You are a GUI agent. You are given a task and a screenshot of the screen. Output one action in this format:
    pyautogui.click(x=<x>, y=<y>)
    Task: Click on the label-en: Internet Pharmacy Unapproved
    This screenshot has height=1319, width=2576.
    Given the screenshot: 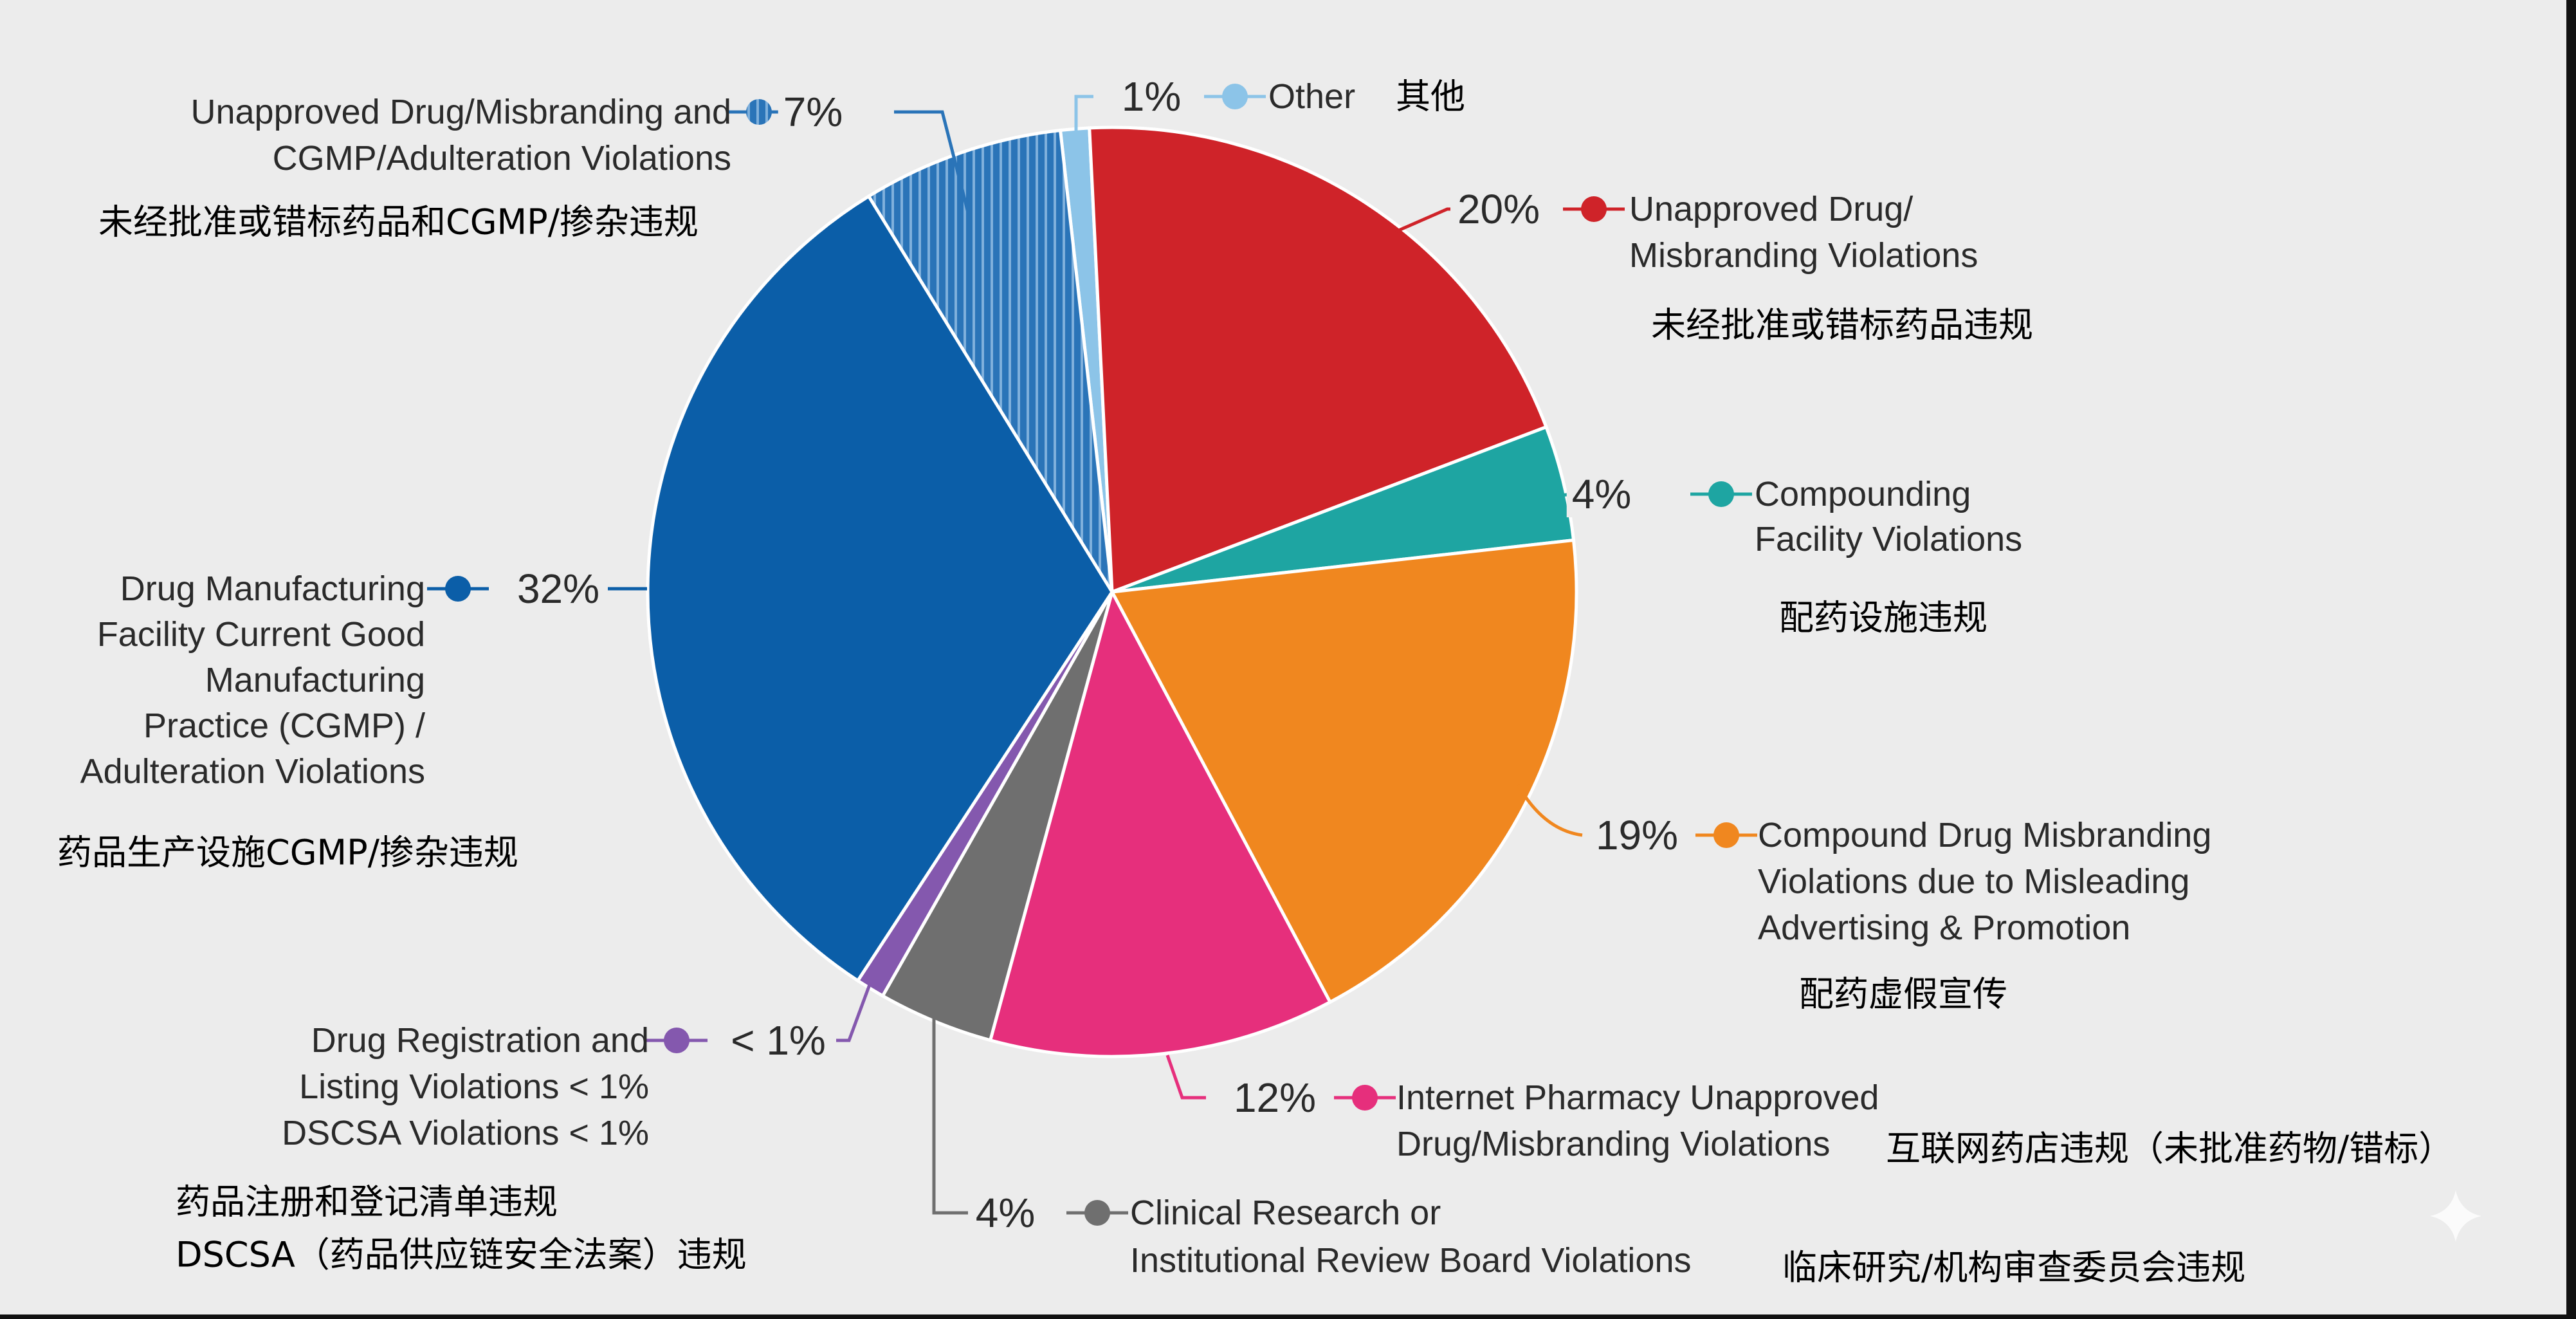 What is the action you would take?
    pyautogui.click(x=1637, y=1097)
    